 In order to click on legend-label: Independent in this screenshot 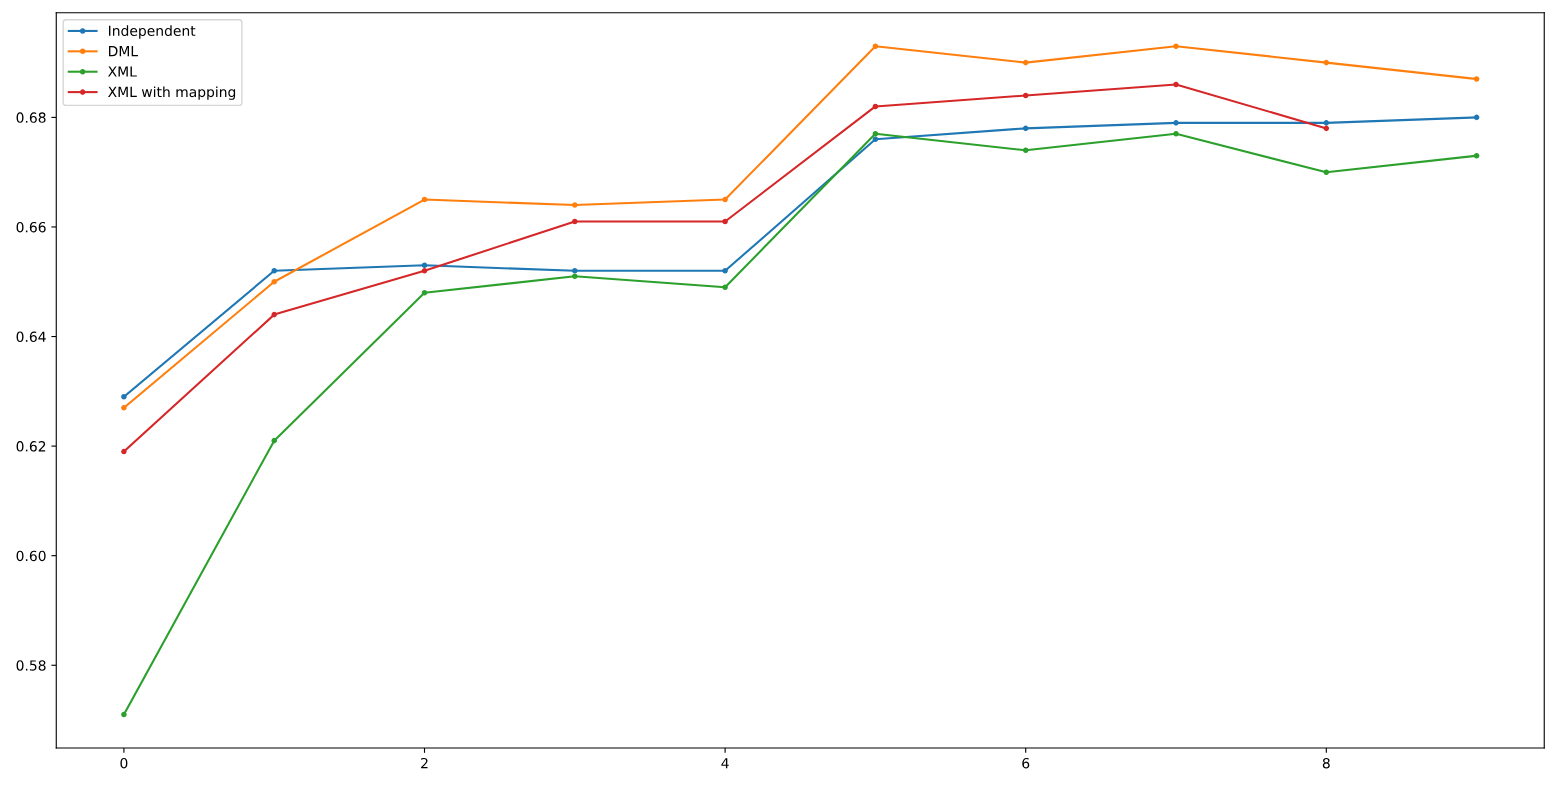, I will do `click(152, 32)`.